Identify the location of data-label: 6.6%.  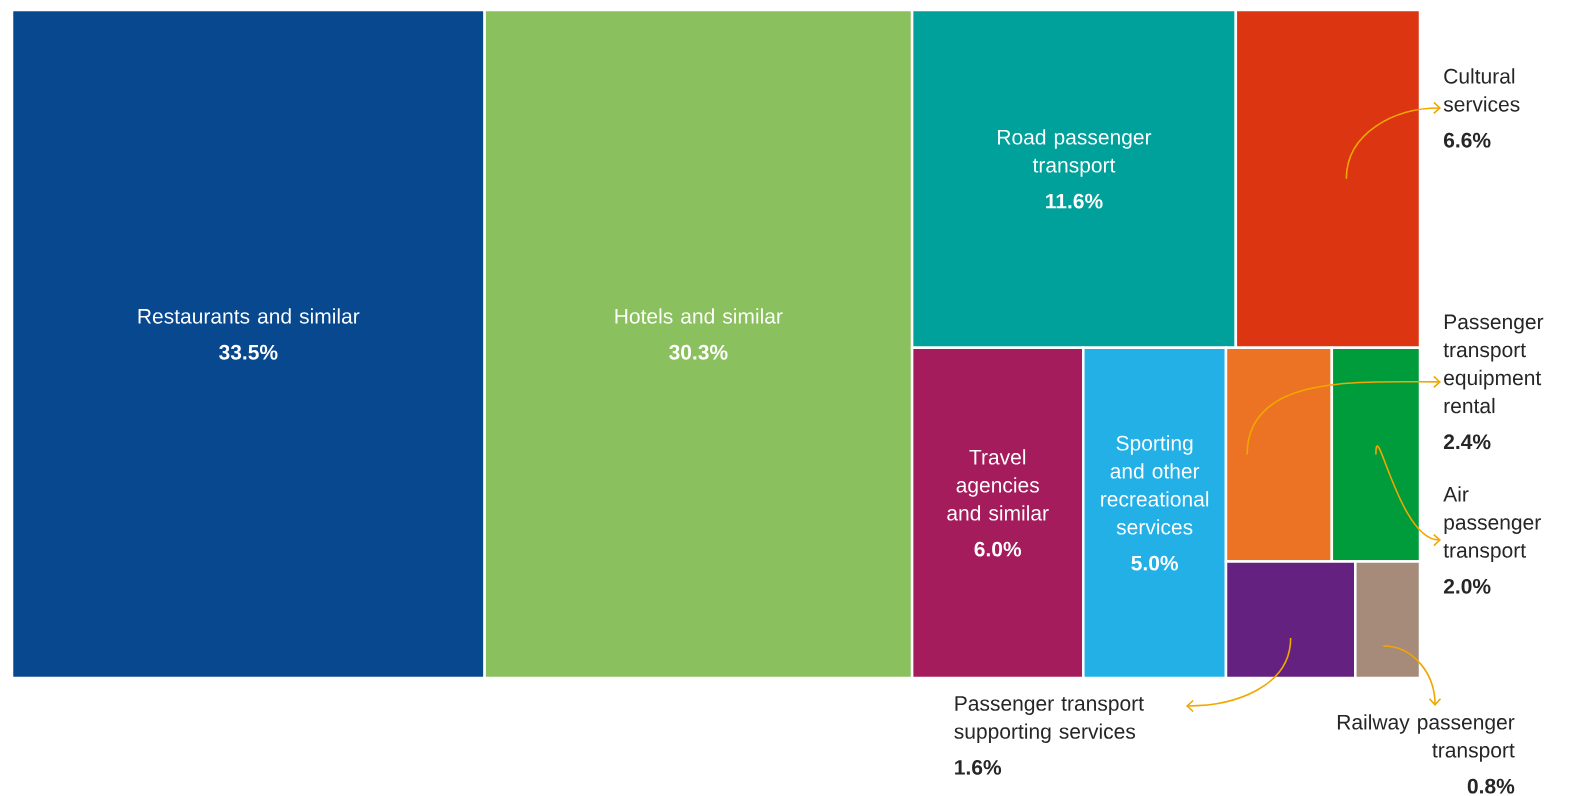
(1467, 140).